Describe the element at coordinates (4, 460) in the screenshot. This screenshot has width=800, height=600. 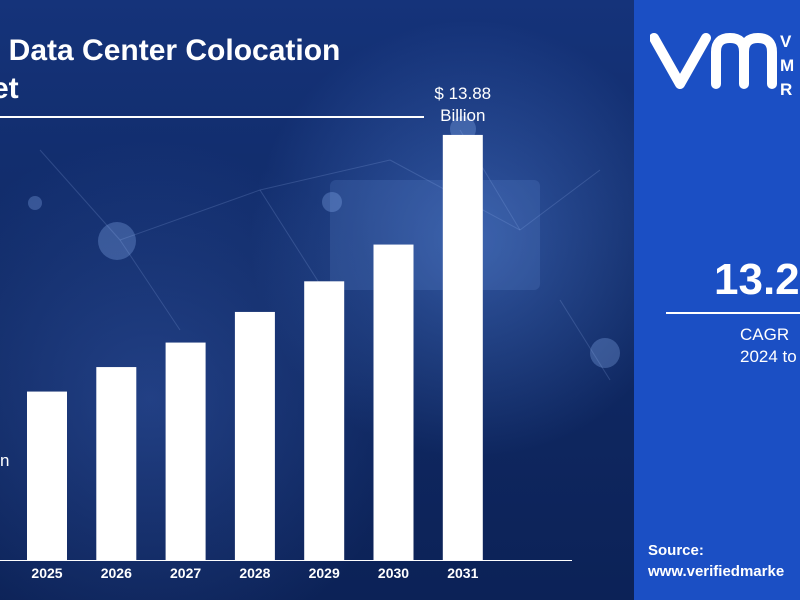
I see `data-label-partial: n` at that location.